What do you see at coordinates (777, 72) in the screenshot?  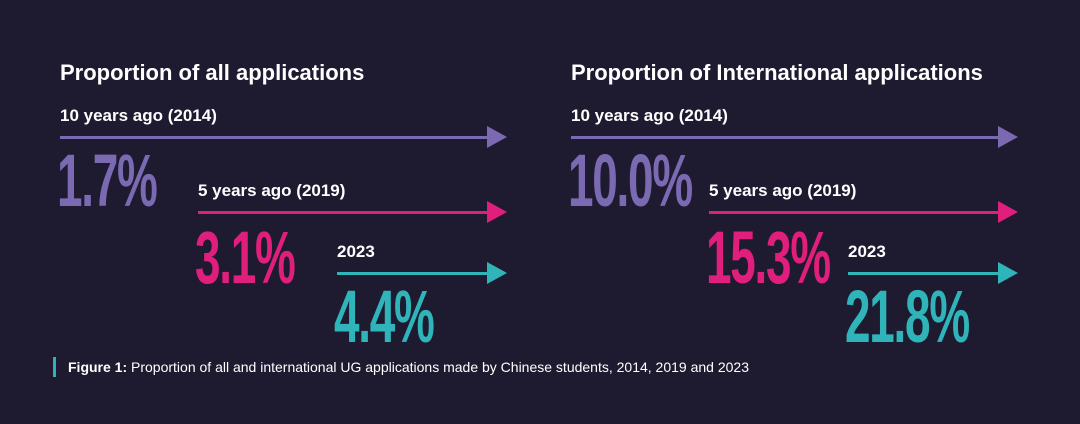 I see `panel-title: Proportion of International applications` at bounding box center [777, 72].